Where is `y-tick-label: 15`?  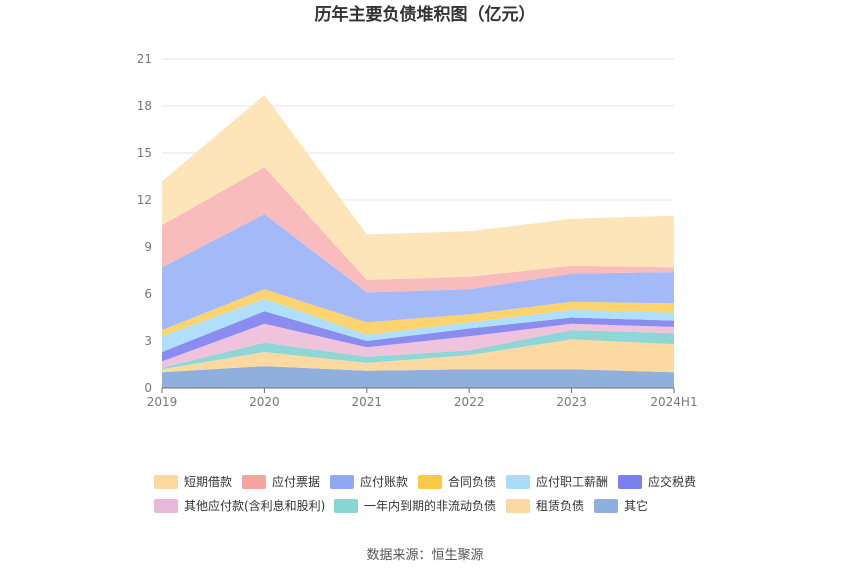
y-tick-label: 15 is located at coordinates (144, 153).